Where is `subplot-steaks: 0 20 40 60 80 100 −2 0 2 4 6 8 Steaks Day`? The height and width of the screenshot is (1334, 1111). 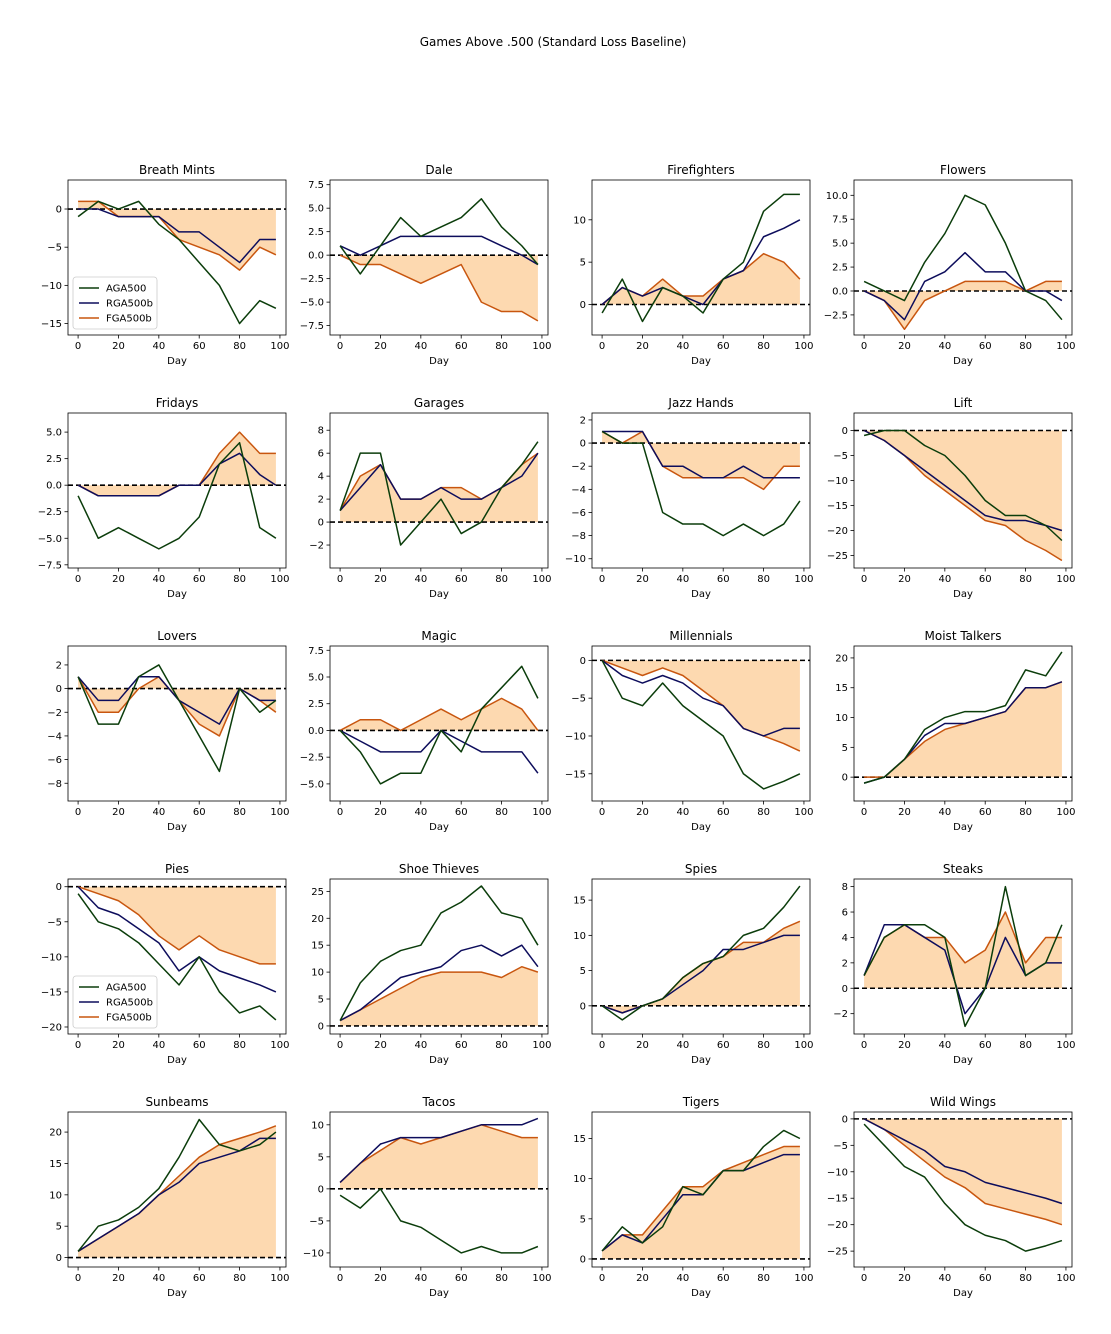
subplot-steaks: 0 20 40 60 80 100 −2 0 2 4 6 8 Steaks Day is located at coordinates (954, 964).